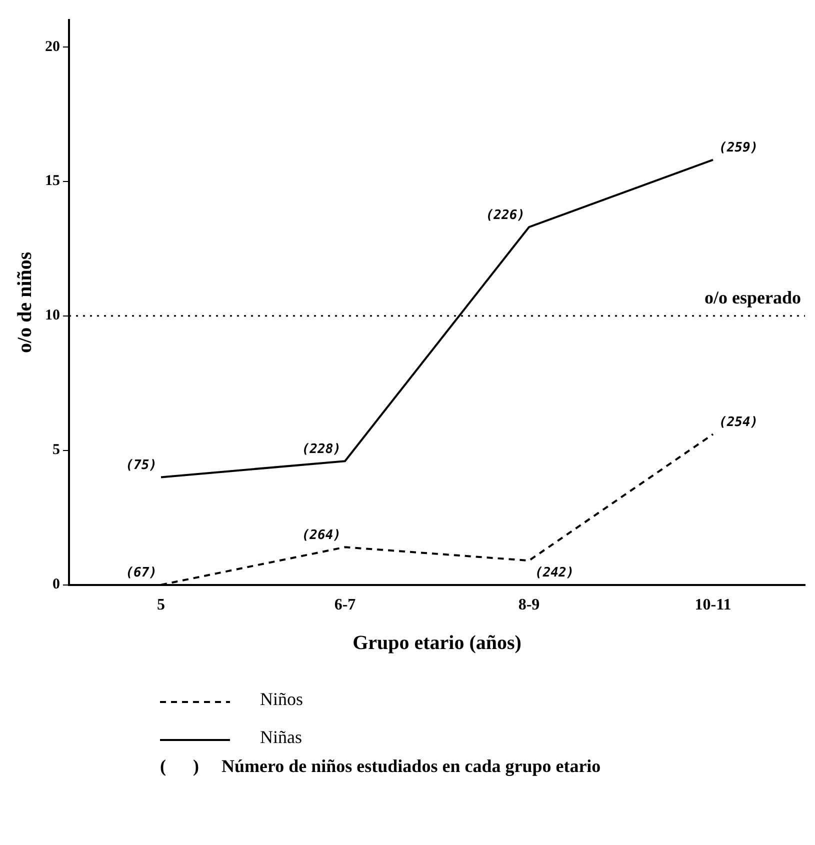 The height and width of the screenshot is (845, 815). I want to click on y-tick-label: 15, so click(52, 181).